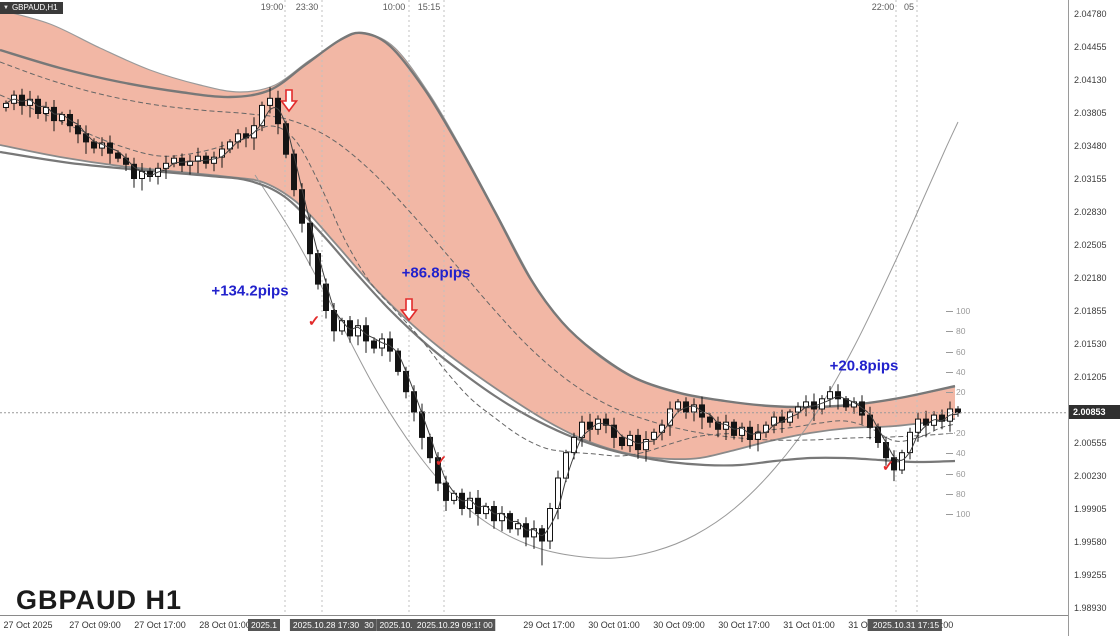 The height and width of the screenshot is (636, 1120). Describe the element at coordinates (963, 514) in the screenshot. I see `ruler-tick-value: 100` at that location.